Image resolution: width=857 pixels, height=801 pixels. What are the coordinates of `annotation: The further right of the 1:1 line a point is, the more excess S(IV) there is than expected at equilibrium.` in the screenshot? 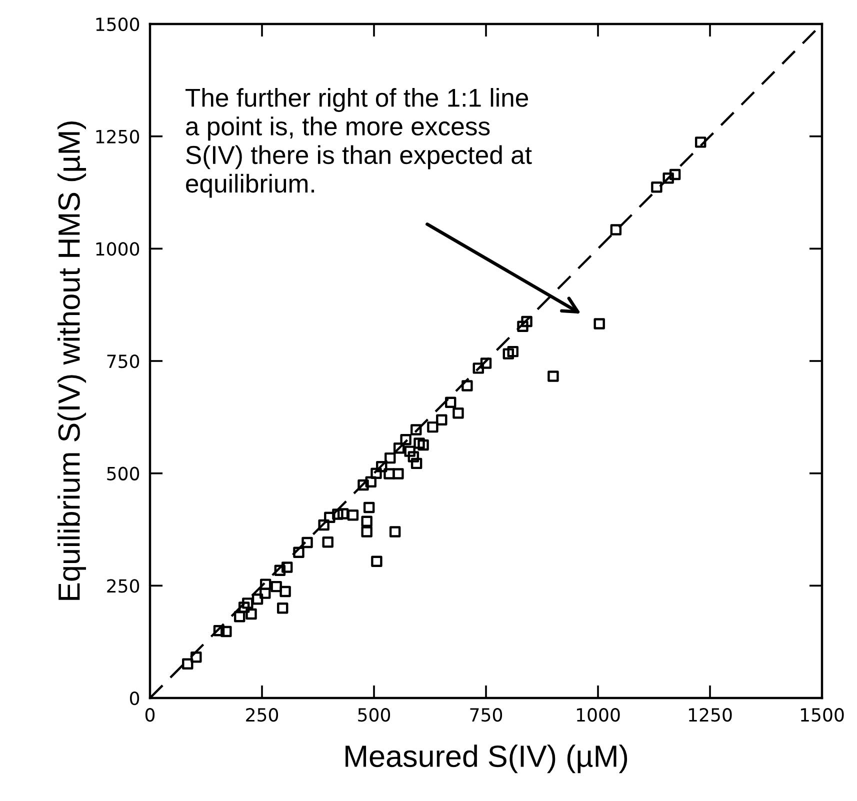 It's located at (359, 143).